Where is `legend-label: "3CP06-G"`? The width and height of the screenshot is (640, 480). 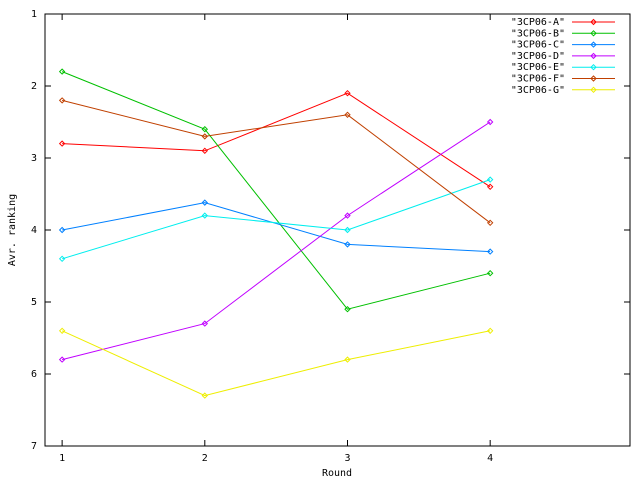 legend-label: "3CP06-G" is located at coordinates (538, 90).